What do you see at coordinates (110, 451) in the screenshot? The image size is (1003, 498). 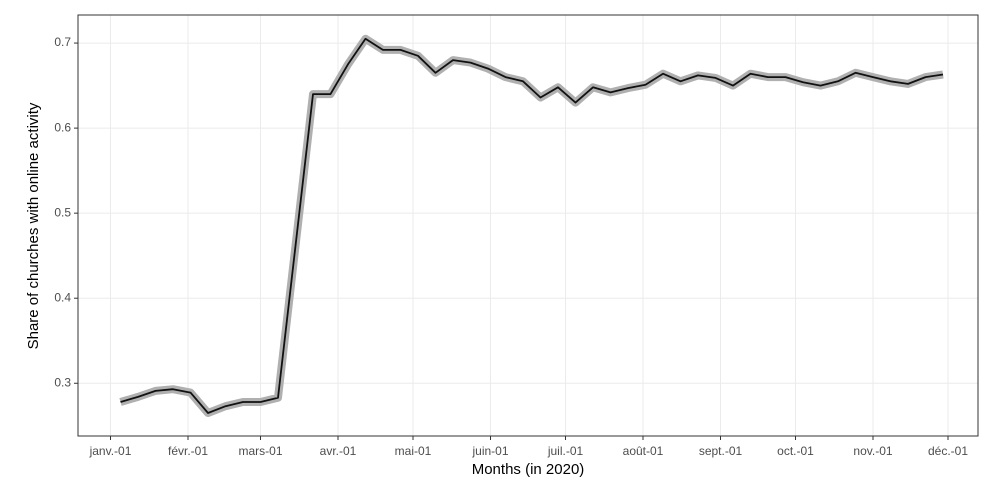 I see `x-tick-label: janv.-01` at bounding box center [110, 451].